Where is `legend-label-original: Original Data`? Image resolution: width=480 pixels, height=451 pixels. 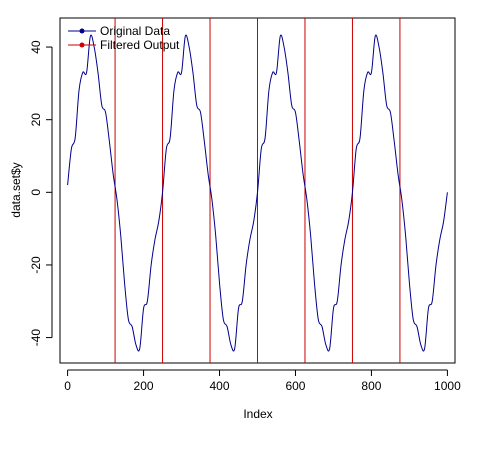 legend-label-original: Original Data is located at coordinates (135, 31).